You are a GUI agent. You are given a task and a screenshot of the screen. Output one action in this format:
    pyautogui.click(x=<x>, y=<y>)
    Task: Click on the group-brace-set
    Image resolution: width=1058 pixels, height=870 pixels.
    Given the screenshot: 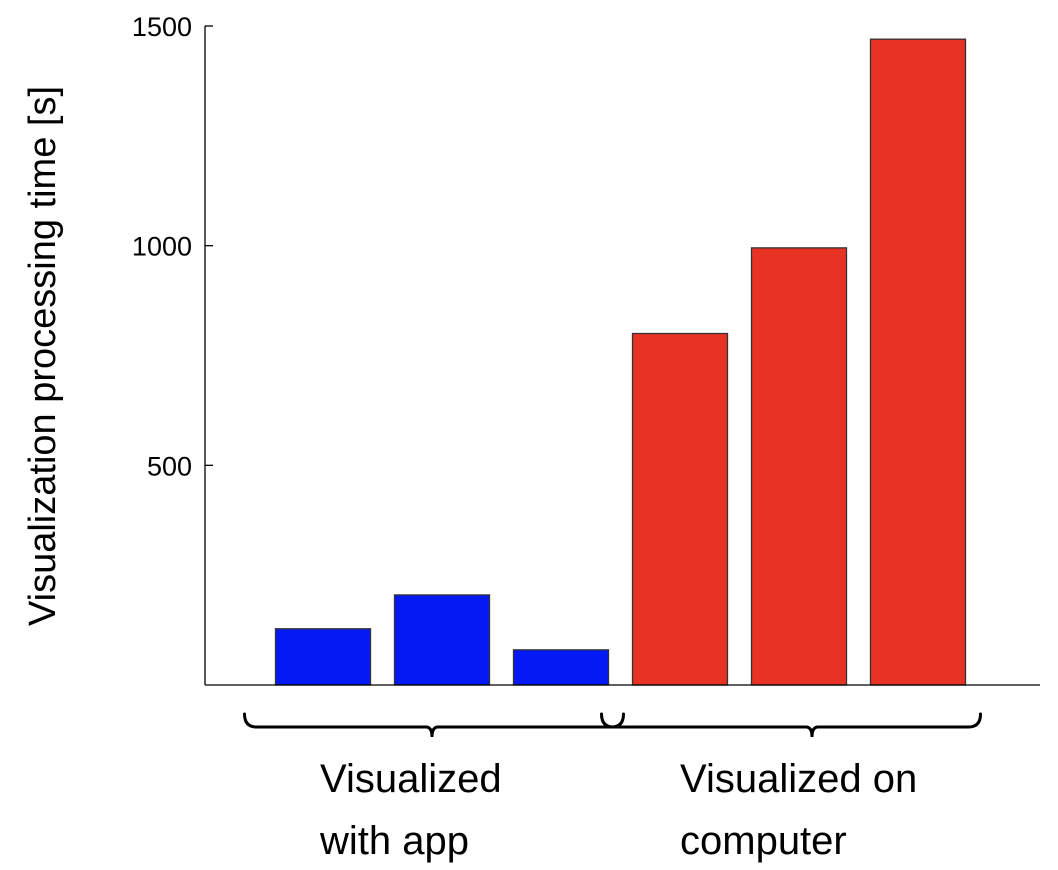 What is the action you would take?
    pyautogui.click(x=612, y=725)
    